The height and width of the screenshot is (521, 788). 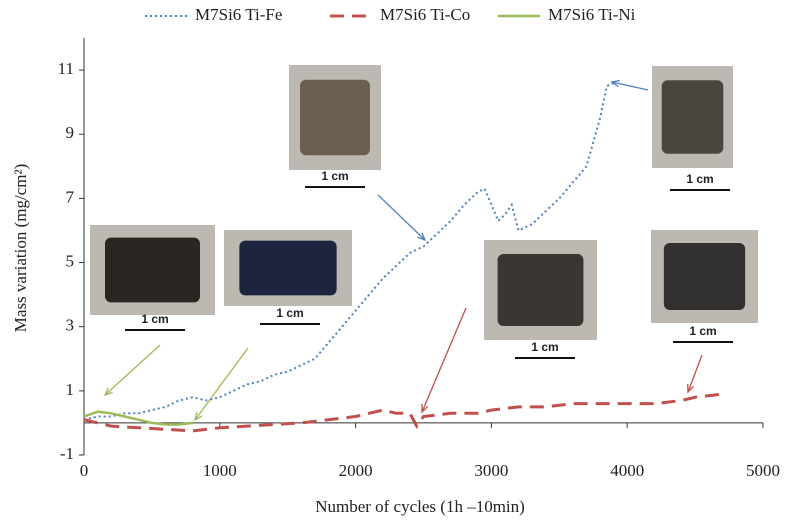 I want to click on legend-label: M7Si6 Ti-Fe, so click(x=238, y=14).